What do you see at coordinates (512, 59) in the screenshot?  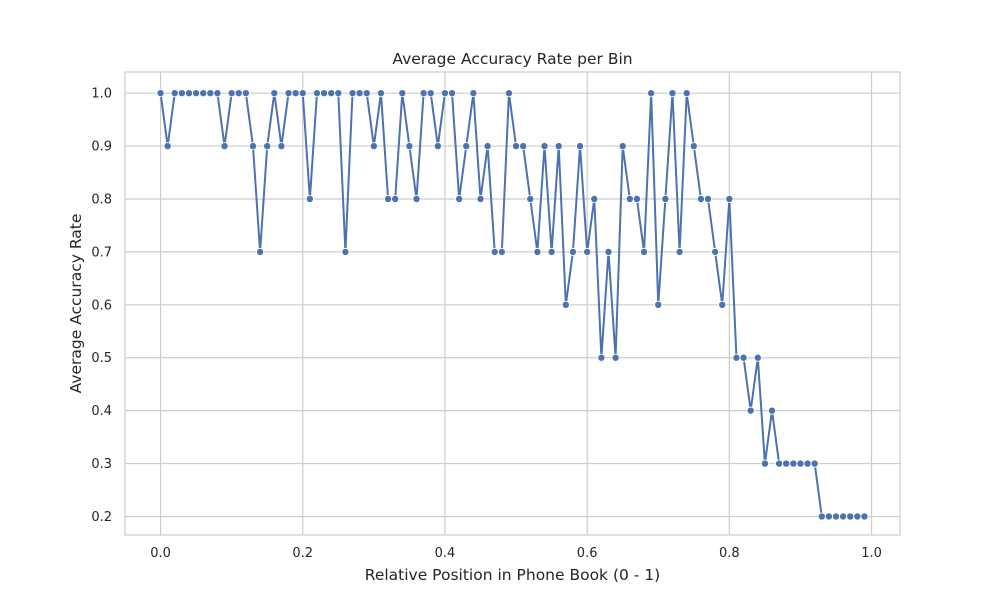 I see `chart-title: Average Accuracy Rate per Bin` at bounding box center [512, 59].